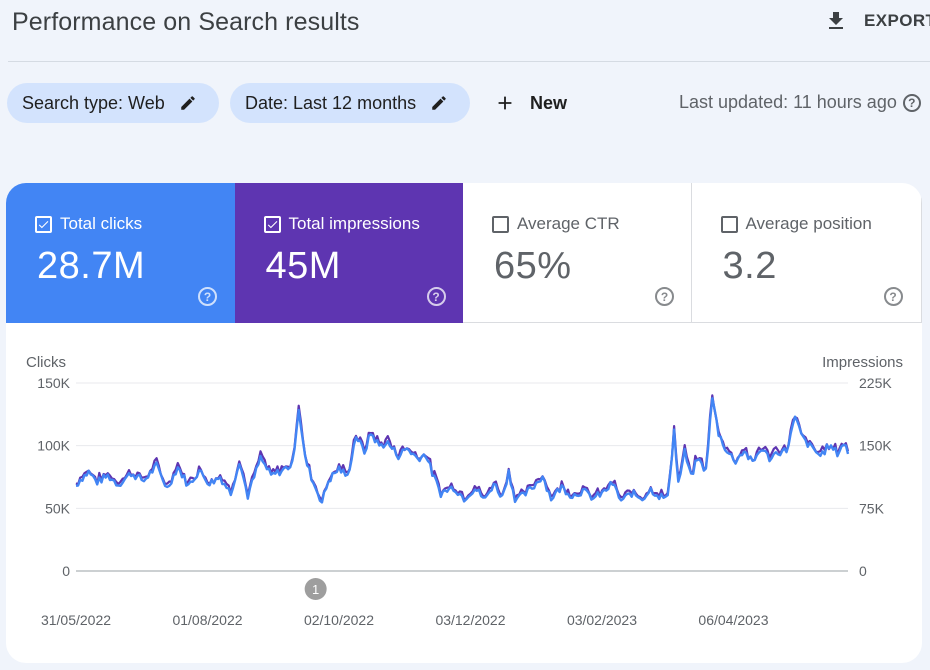 Image resolution: width=930 pixels, height=670 pixels. Describe the element at coordinates (58, 508) in the screenshot. I see `y-tick-left: 50K` at that location.